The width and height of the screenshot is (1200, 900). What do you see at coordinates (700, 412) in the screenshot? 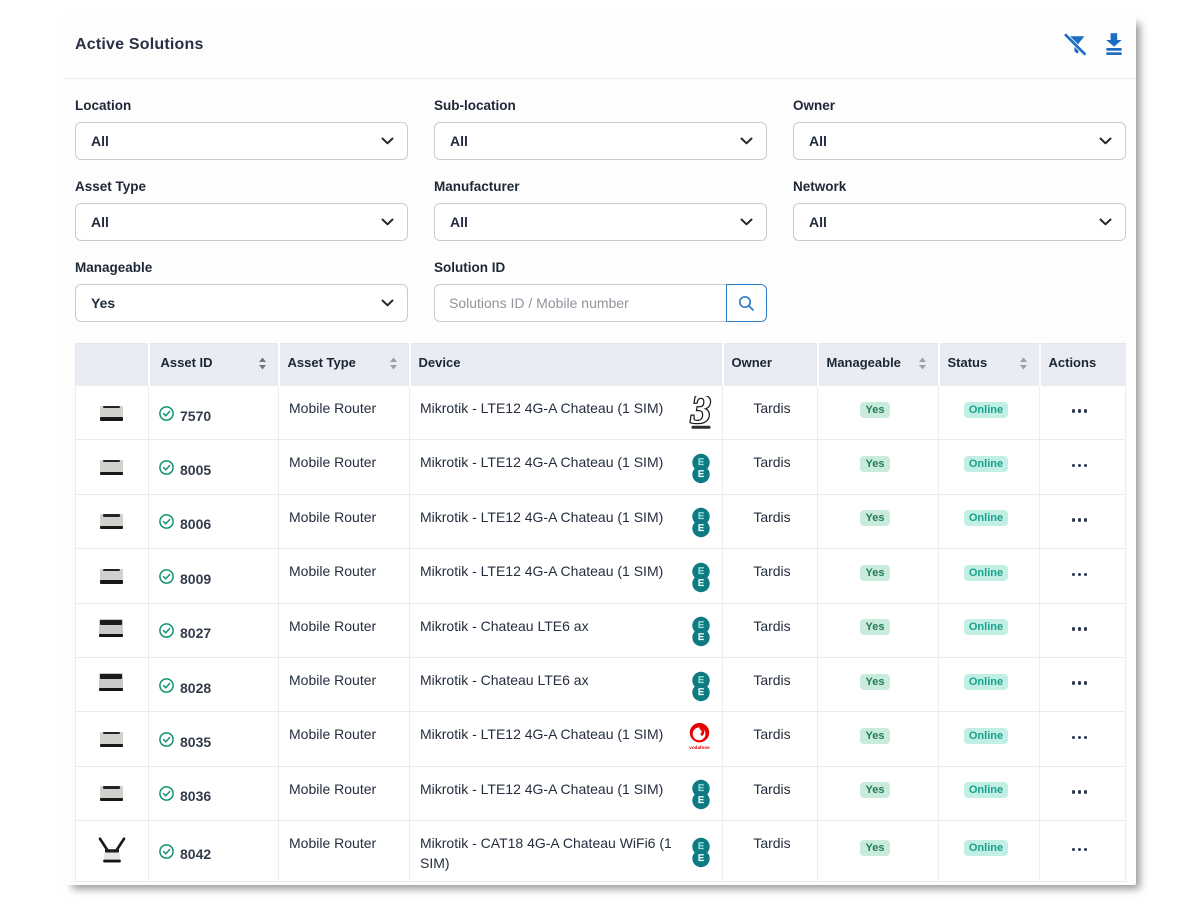
I see `svg-text: 3` at bounding box center [700, 412].